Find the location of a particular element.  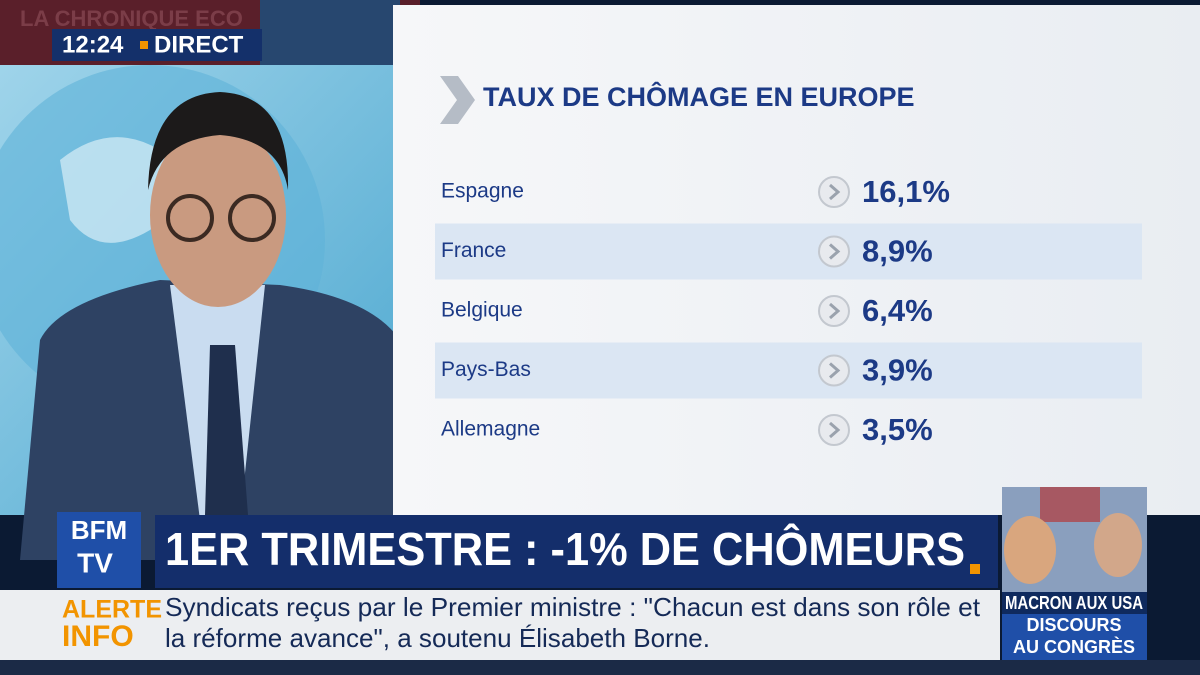

clock-box is located at coordinates (157, 45).